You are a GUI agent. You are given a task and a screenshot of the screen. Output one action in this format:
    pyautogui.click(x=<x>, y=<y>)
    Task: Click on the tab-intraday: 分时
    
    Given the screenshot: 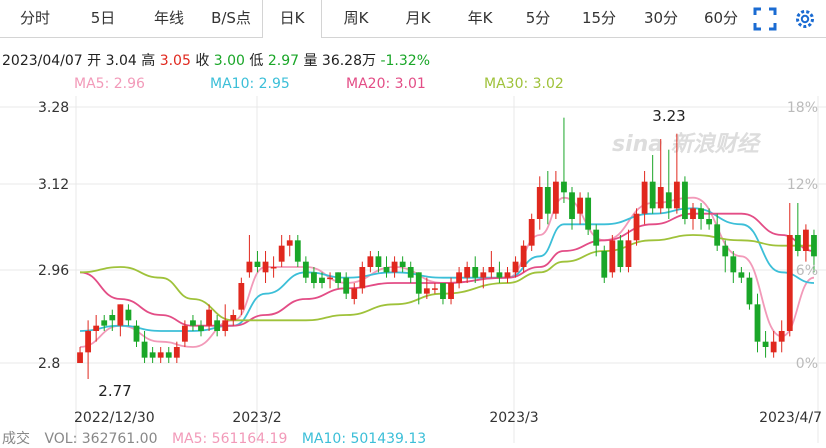 What is the action you would take?
    pyautogui.click(x=34, y=18)
    